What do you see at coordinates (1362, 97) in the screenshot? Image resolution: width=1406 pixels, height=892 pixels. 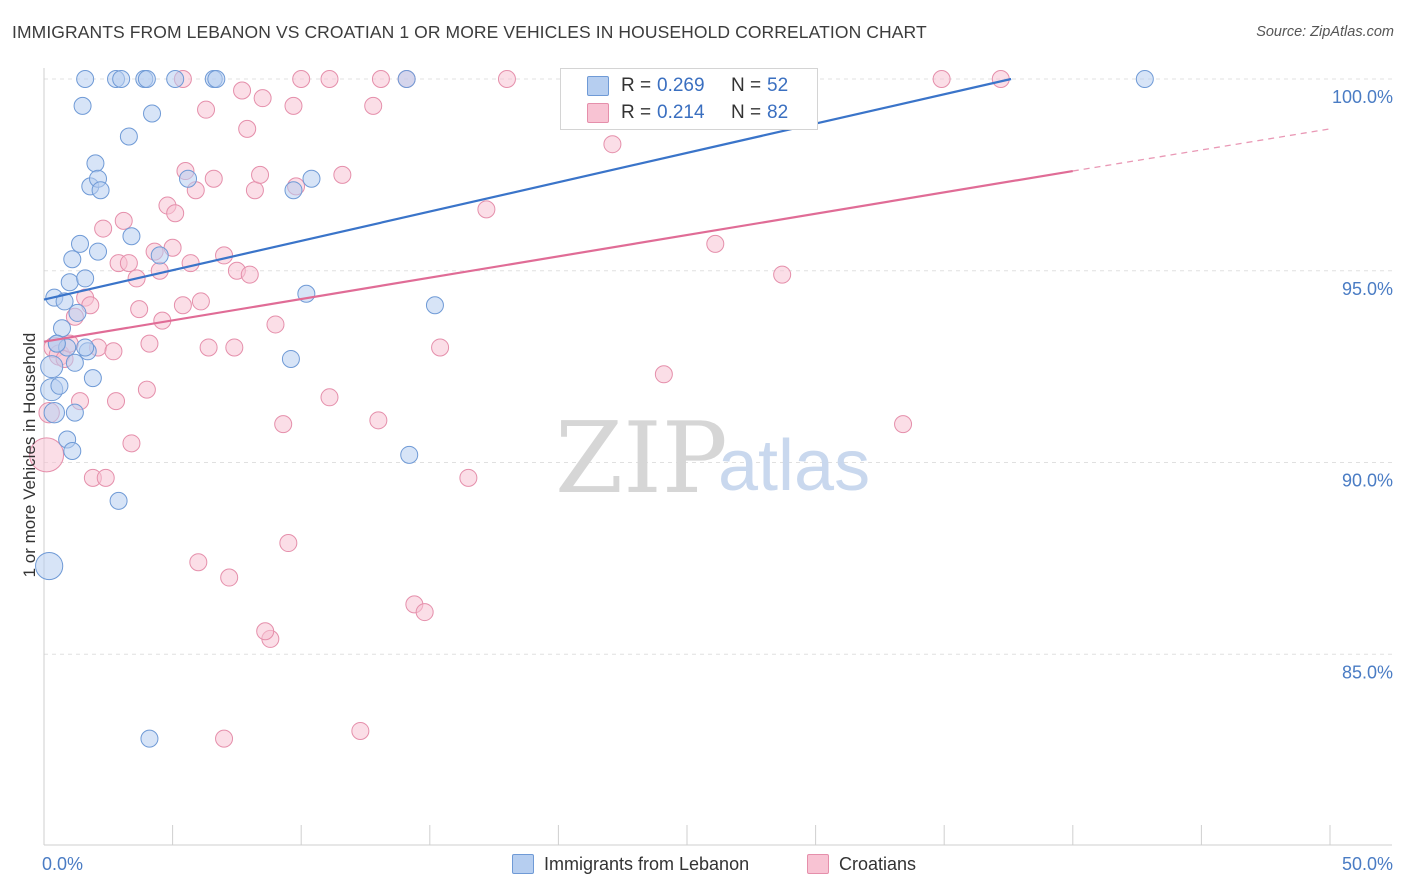 I see `y-tick-label: 100.0%` at bounding box center [1362, 97].